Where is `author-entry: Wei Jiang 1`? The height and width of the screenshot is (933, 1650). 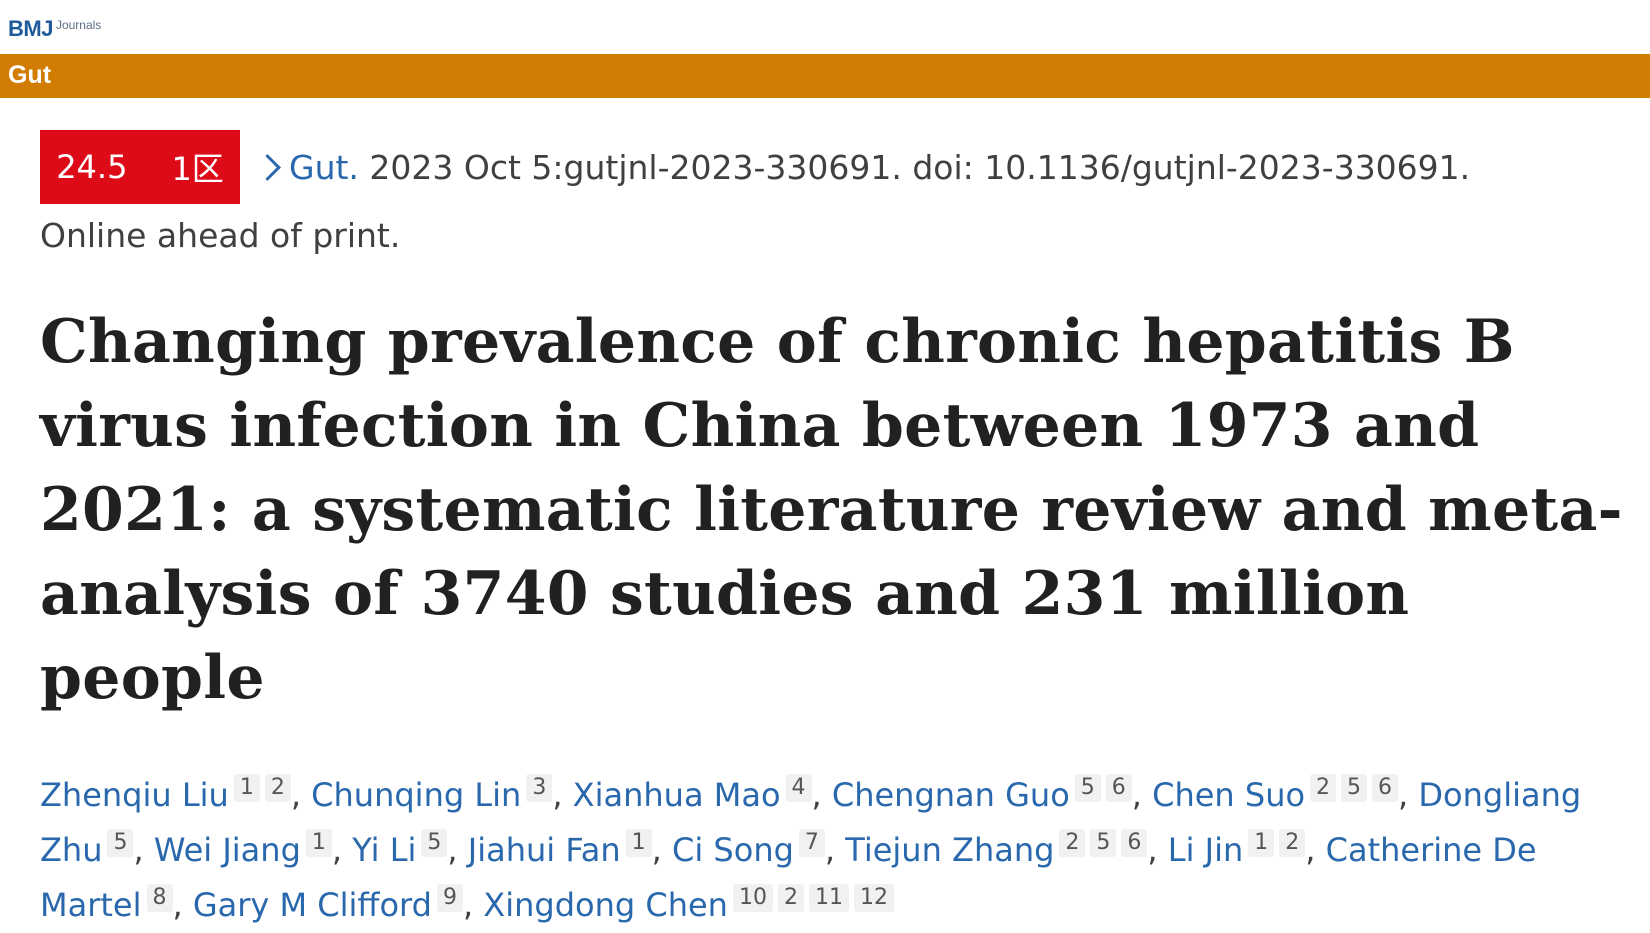 author-entry: Wei Jiang 1 is located at coordinates (242, 849).